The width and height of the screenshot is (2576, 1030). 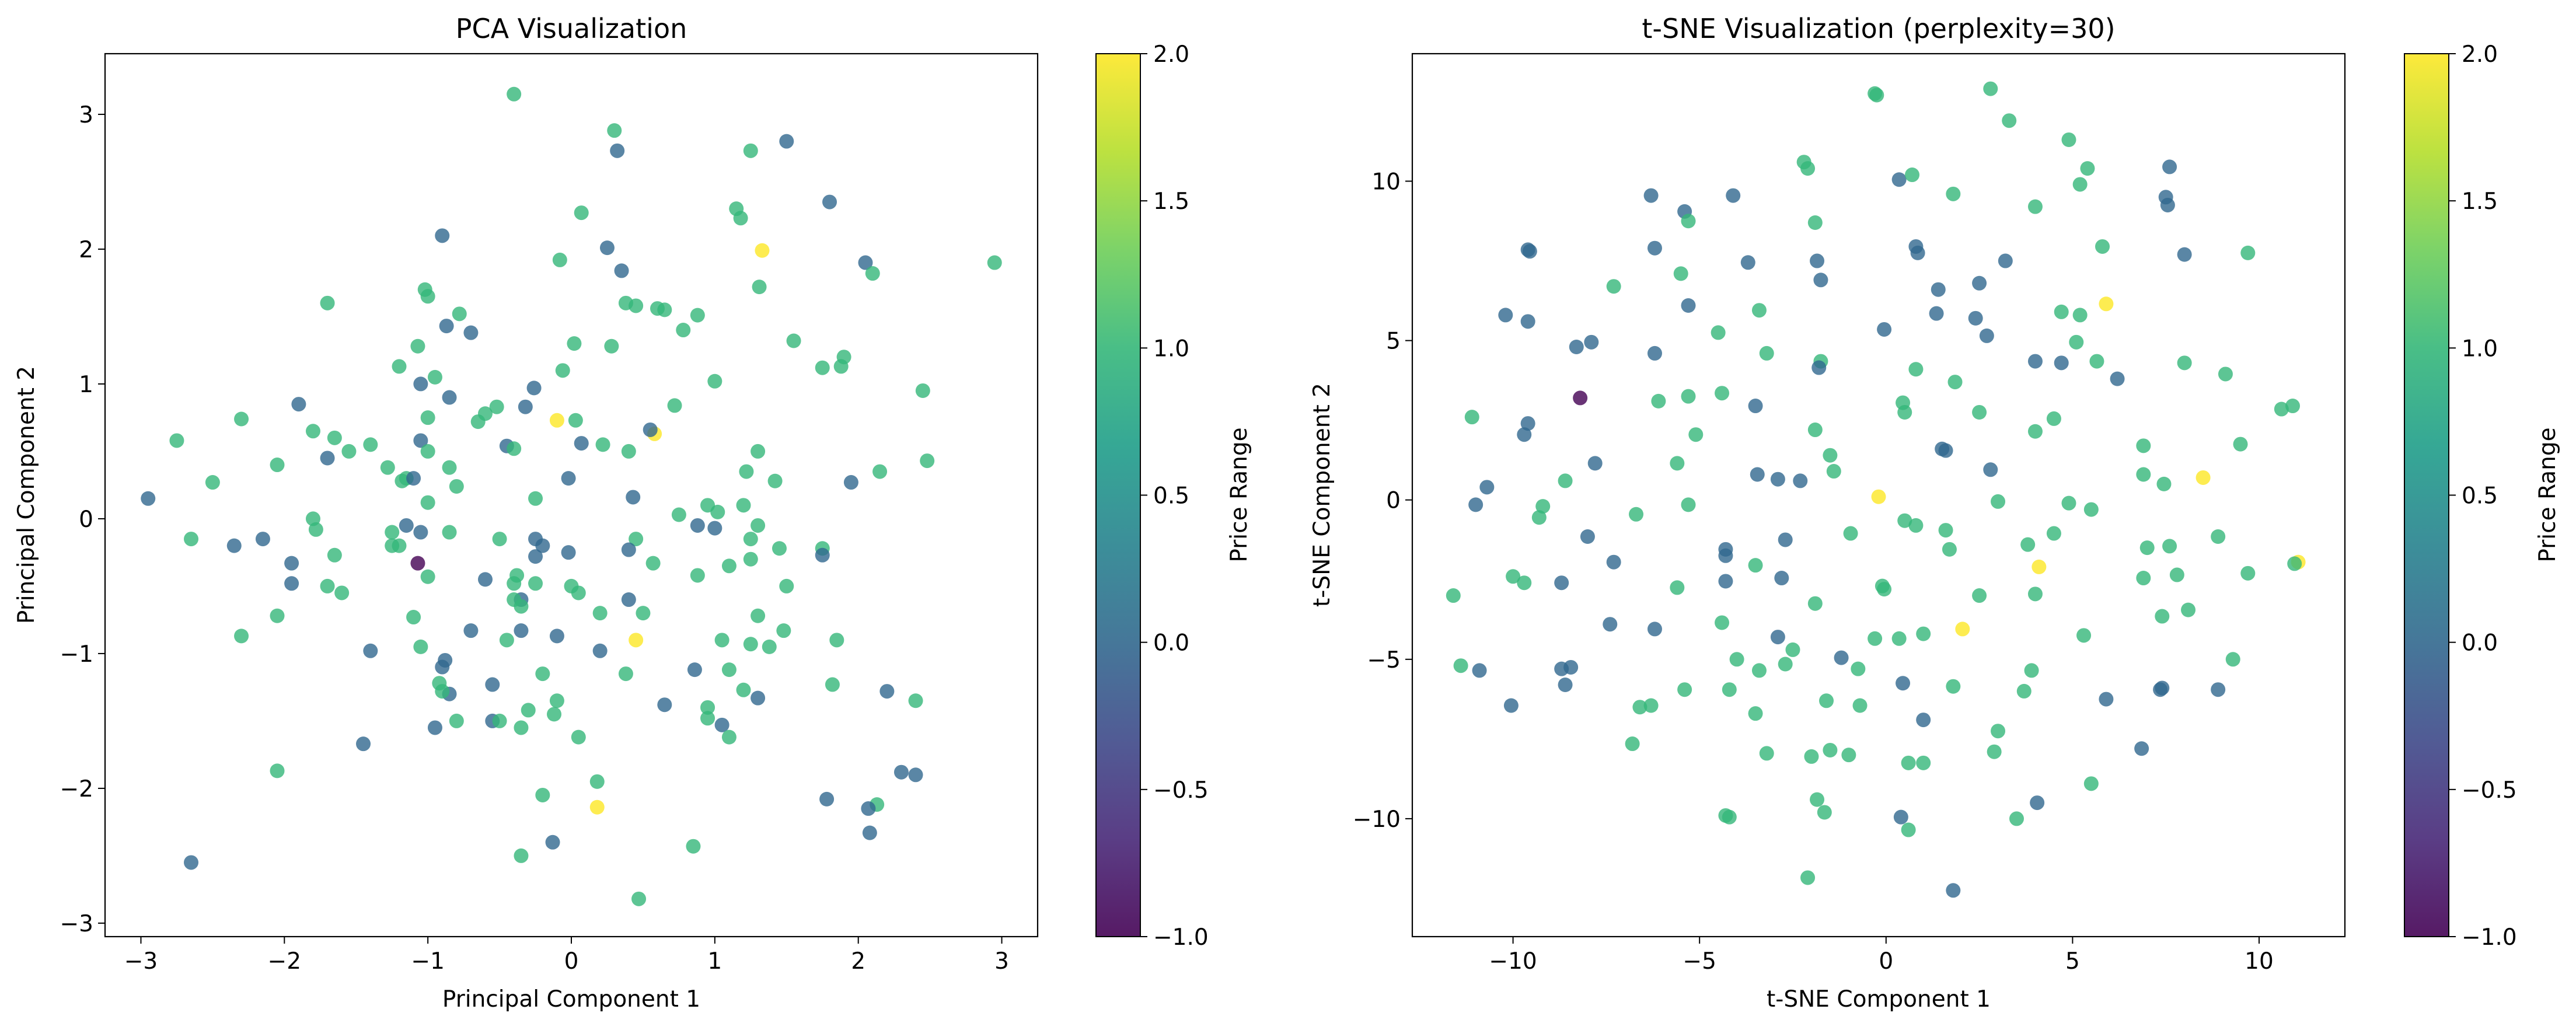 What do you see at coordinates (2482, 496) in the screenshot?
I see `tsne-colorbar: −1.0 −0.5 0.0 0.5 1.0 1.5 2.0 Price Range` at bounding box center [2482, 496].